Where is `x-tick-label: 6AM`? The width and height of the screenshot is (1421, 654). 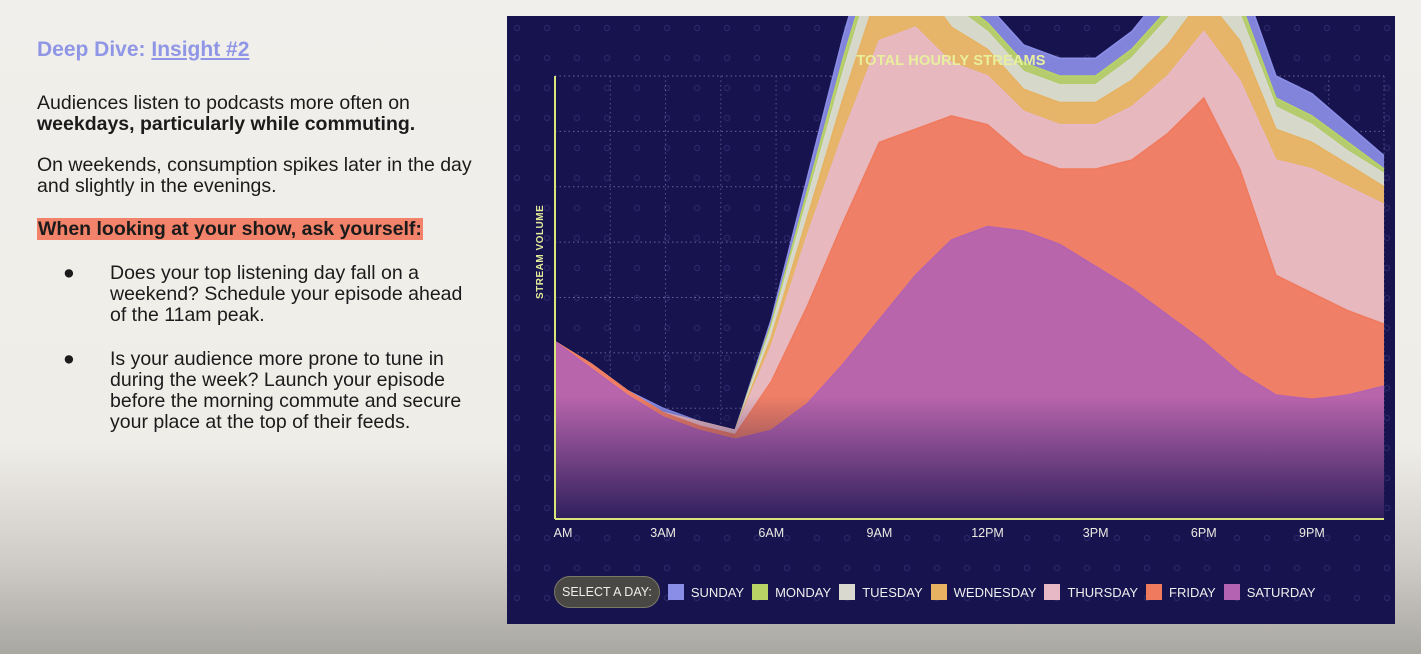 x-tick-label: 6AM is located at coordinates (771, 533).